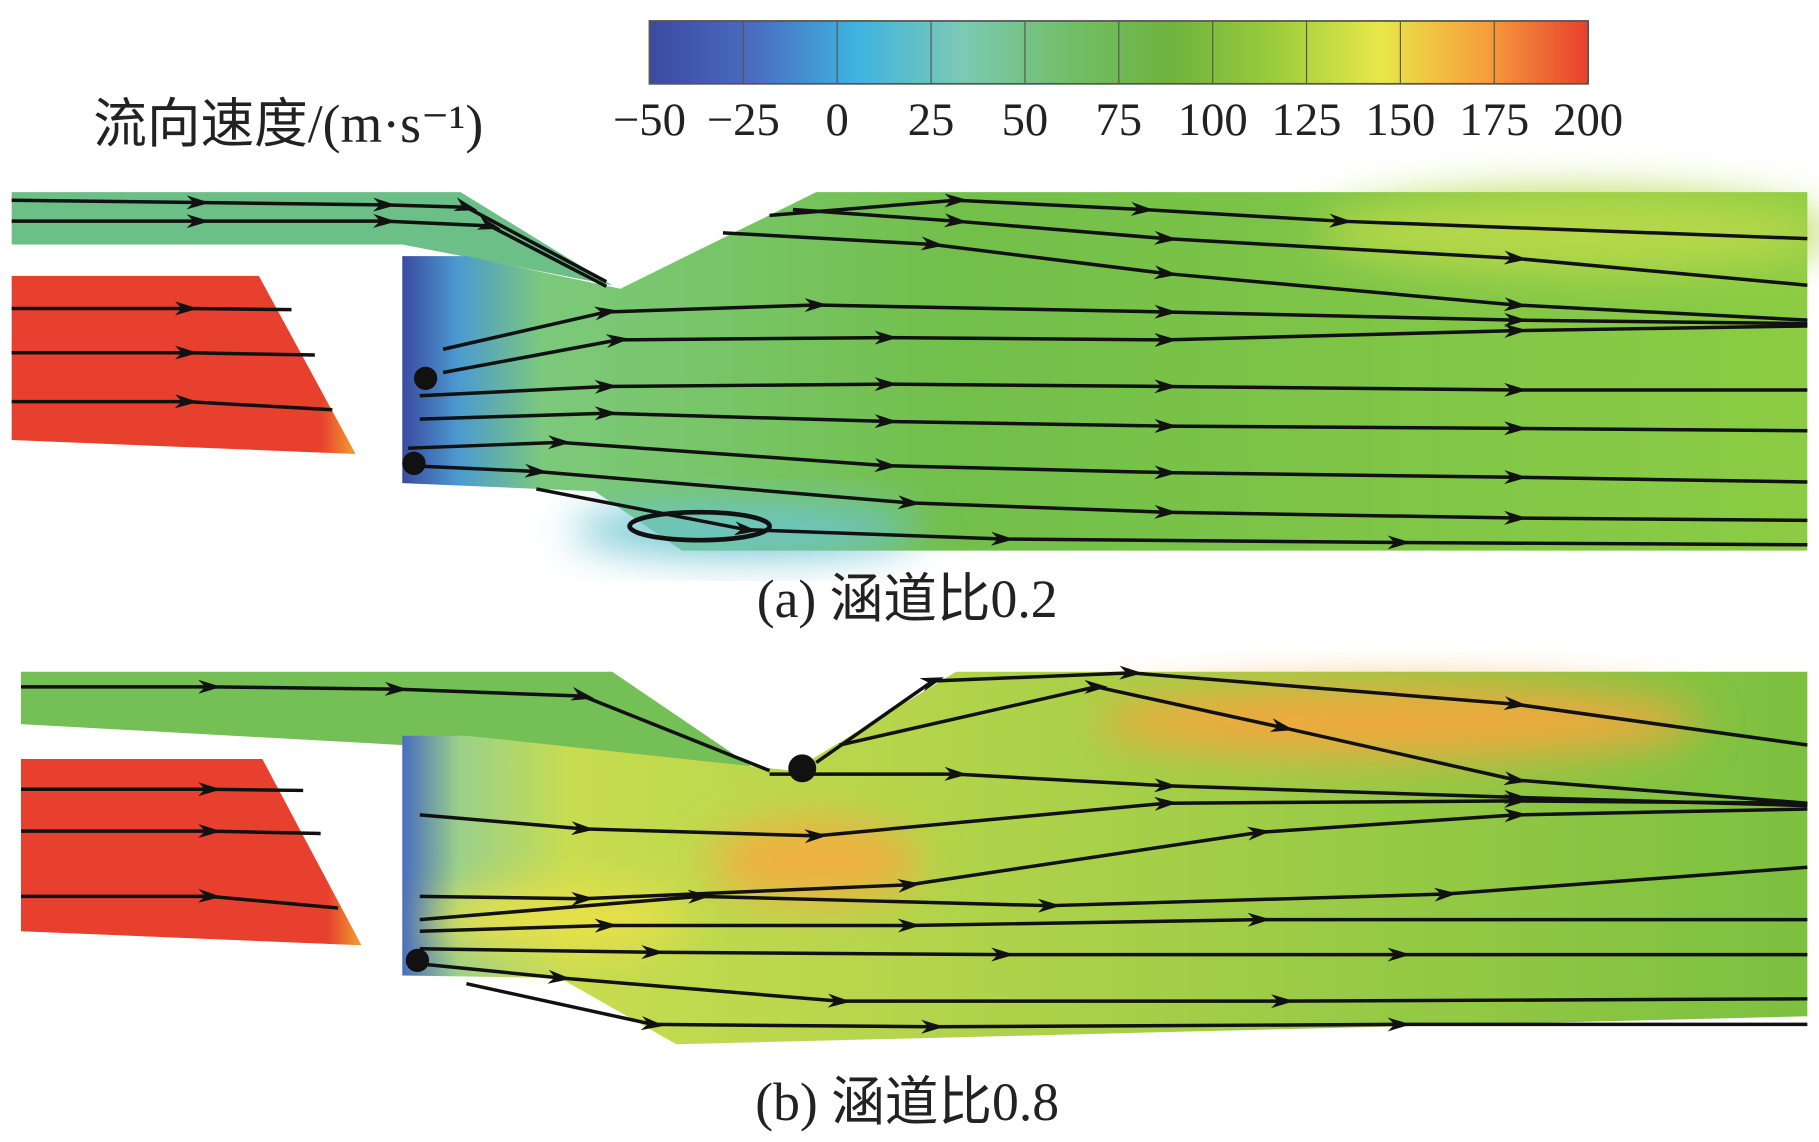 This screenshot has height=1142, width=1819. Describe the element at coordinates (1400, 120) in the screenshot. I see `colorbar-tick-label: 150` at that location.